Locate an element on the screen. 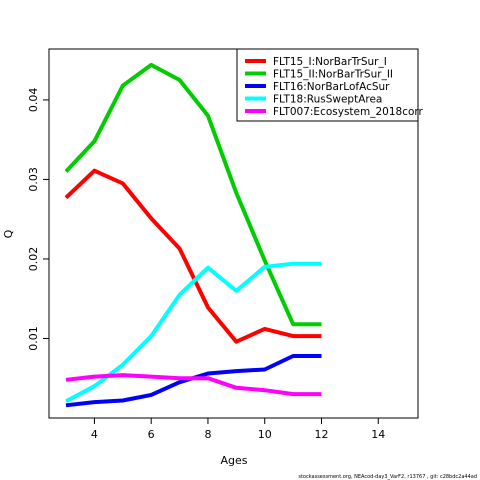 The image size is (480, 480). x-tick-label: 12 is located at coordinates (321, 434).